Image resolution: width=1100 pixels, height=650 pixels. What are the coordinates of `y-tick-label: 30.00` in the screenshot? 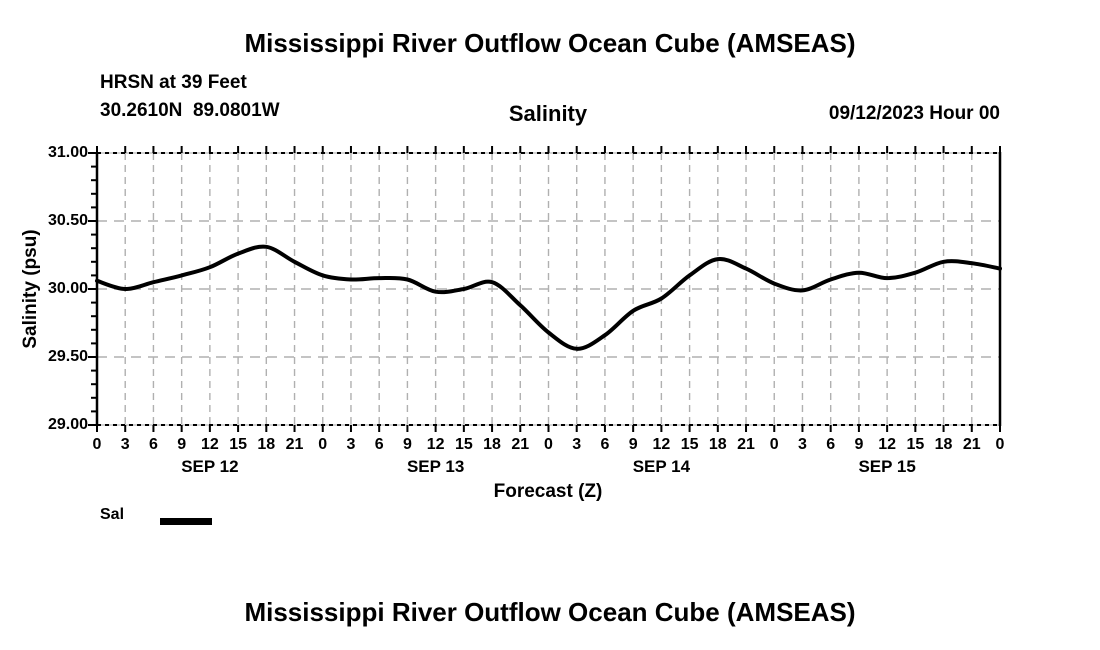 It's located at (67, 288).